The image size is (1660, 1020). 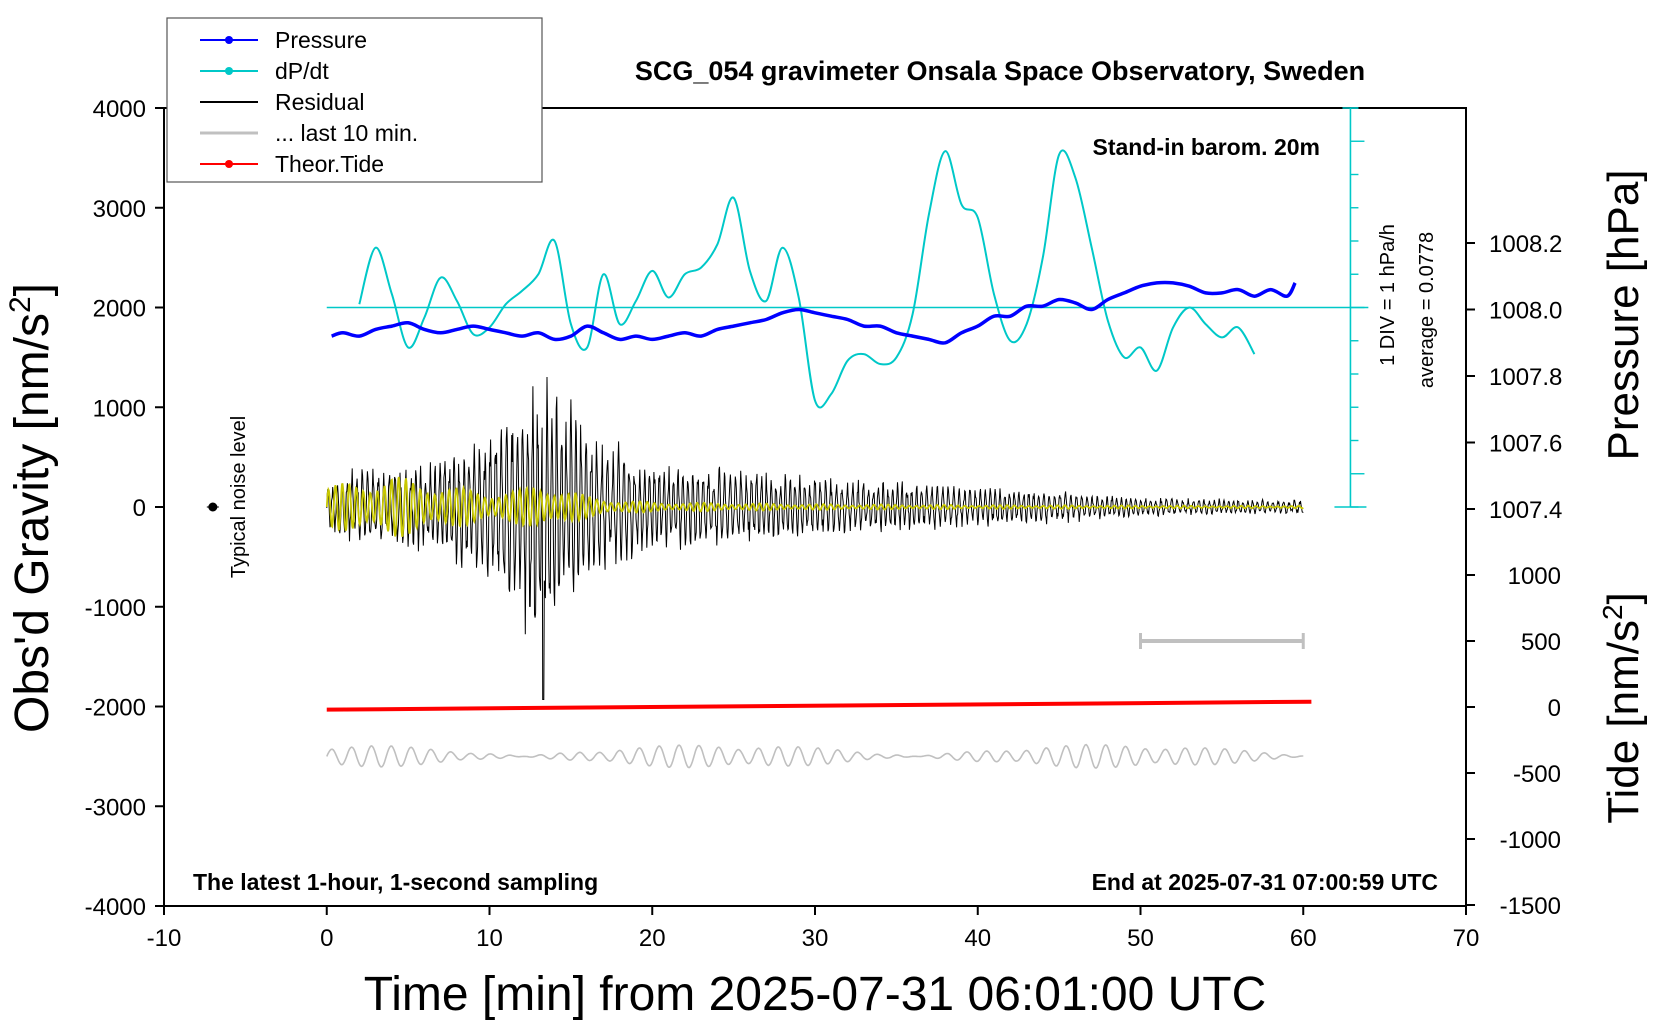 I want to click on tide-axis-label: Tide [nm/s2], so click(x=1622, y=708).